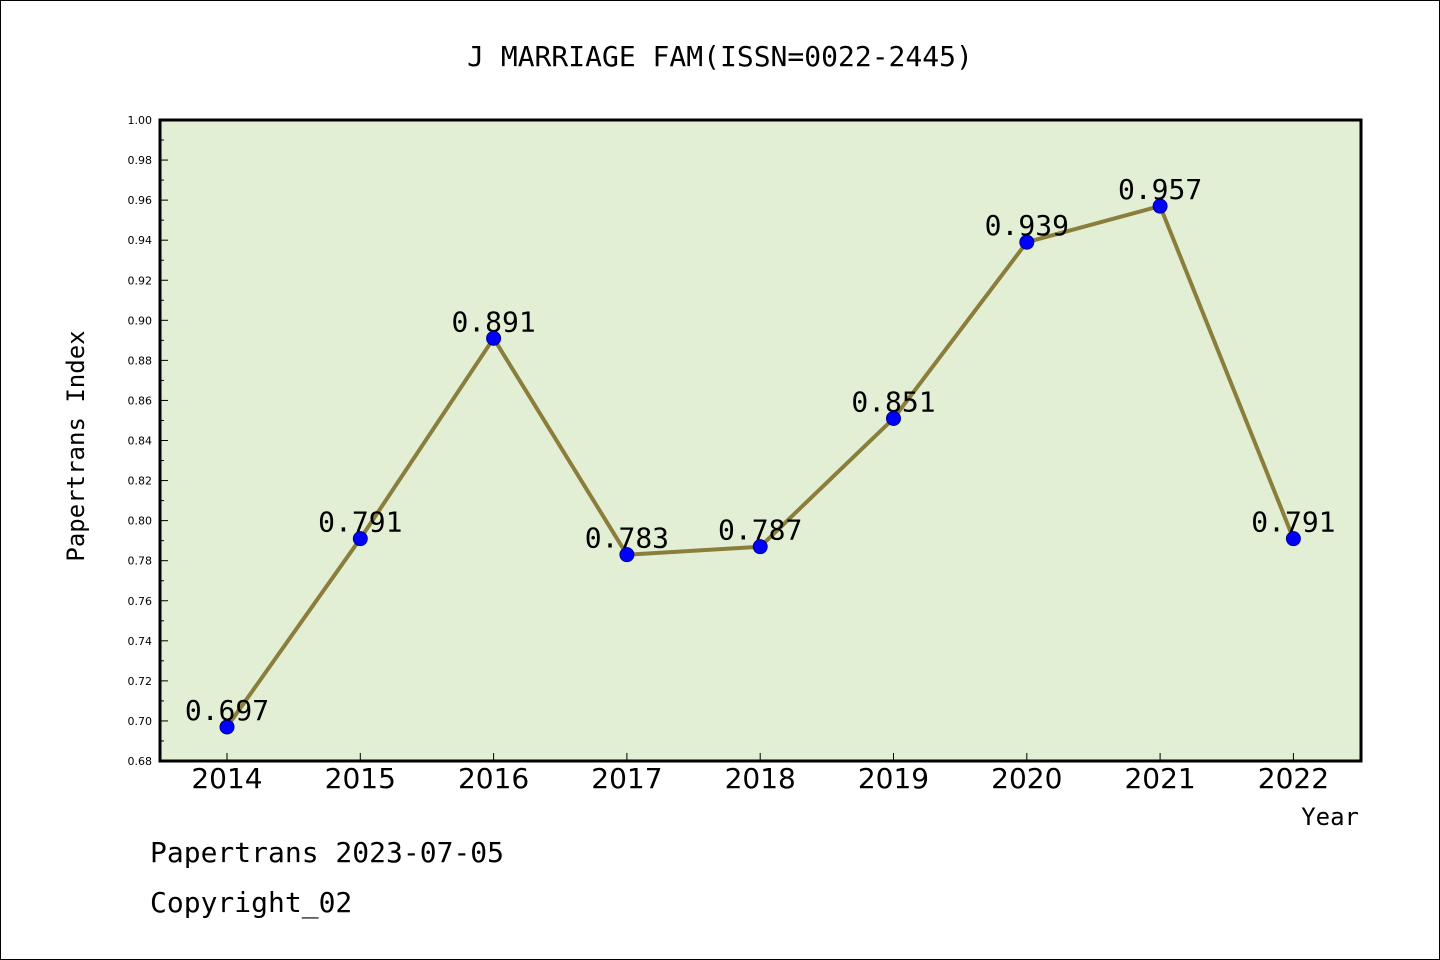 This screenshot has height=960, width=1440. What do you see at coordinates (140, 481) in the screenshot?
I see `y-tick-label: 0.82` at bounding box center [140, 481].